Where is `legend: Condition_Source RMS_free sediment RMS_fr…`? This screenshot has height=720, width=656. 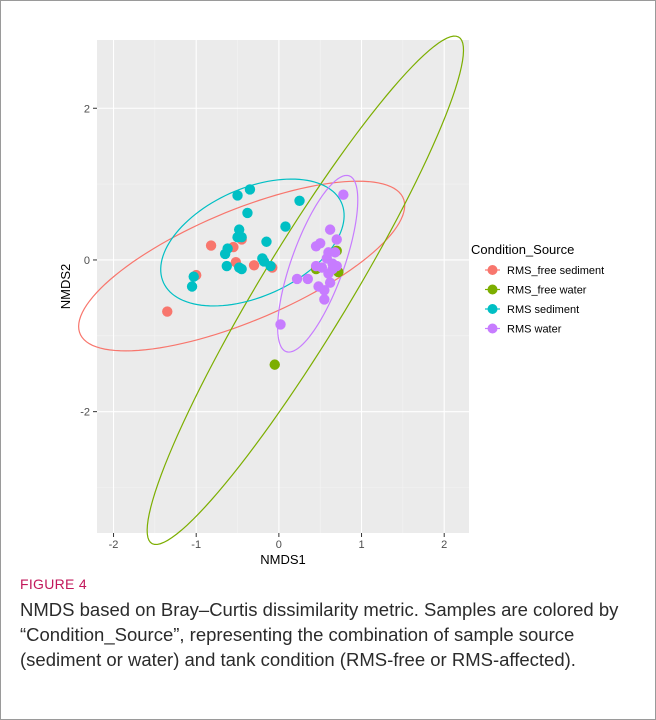 legend: Condition_Source RMS_free sediment RMS_fr… is located at coordinates (537, 289).